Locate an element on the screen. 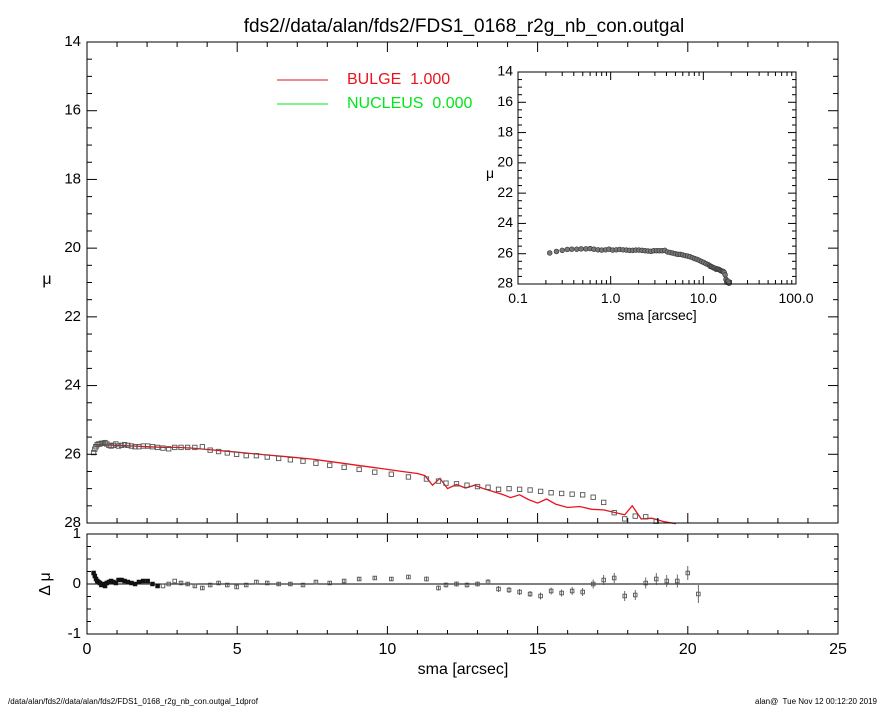  inset-x-axis-label: sma [arcsec] is located at coordinates (656, 315).